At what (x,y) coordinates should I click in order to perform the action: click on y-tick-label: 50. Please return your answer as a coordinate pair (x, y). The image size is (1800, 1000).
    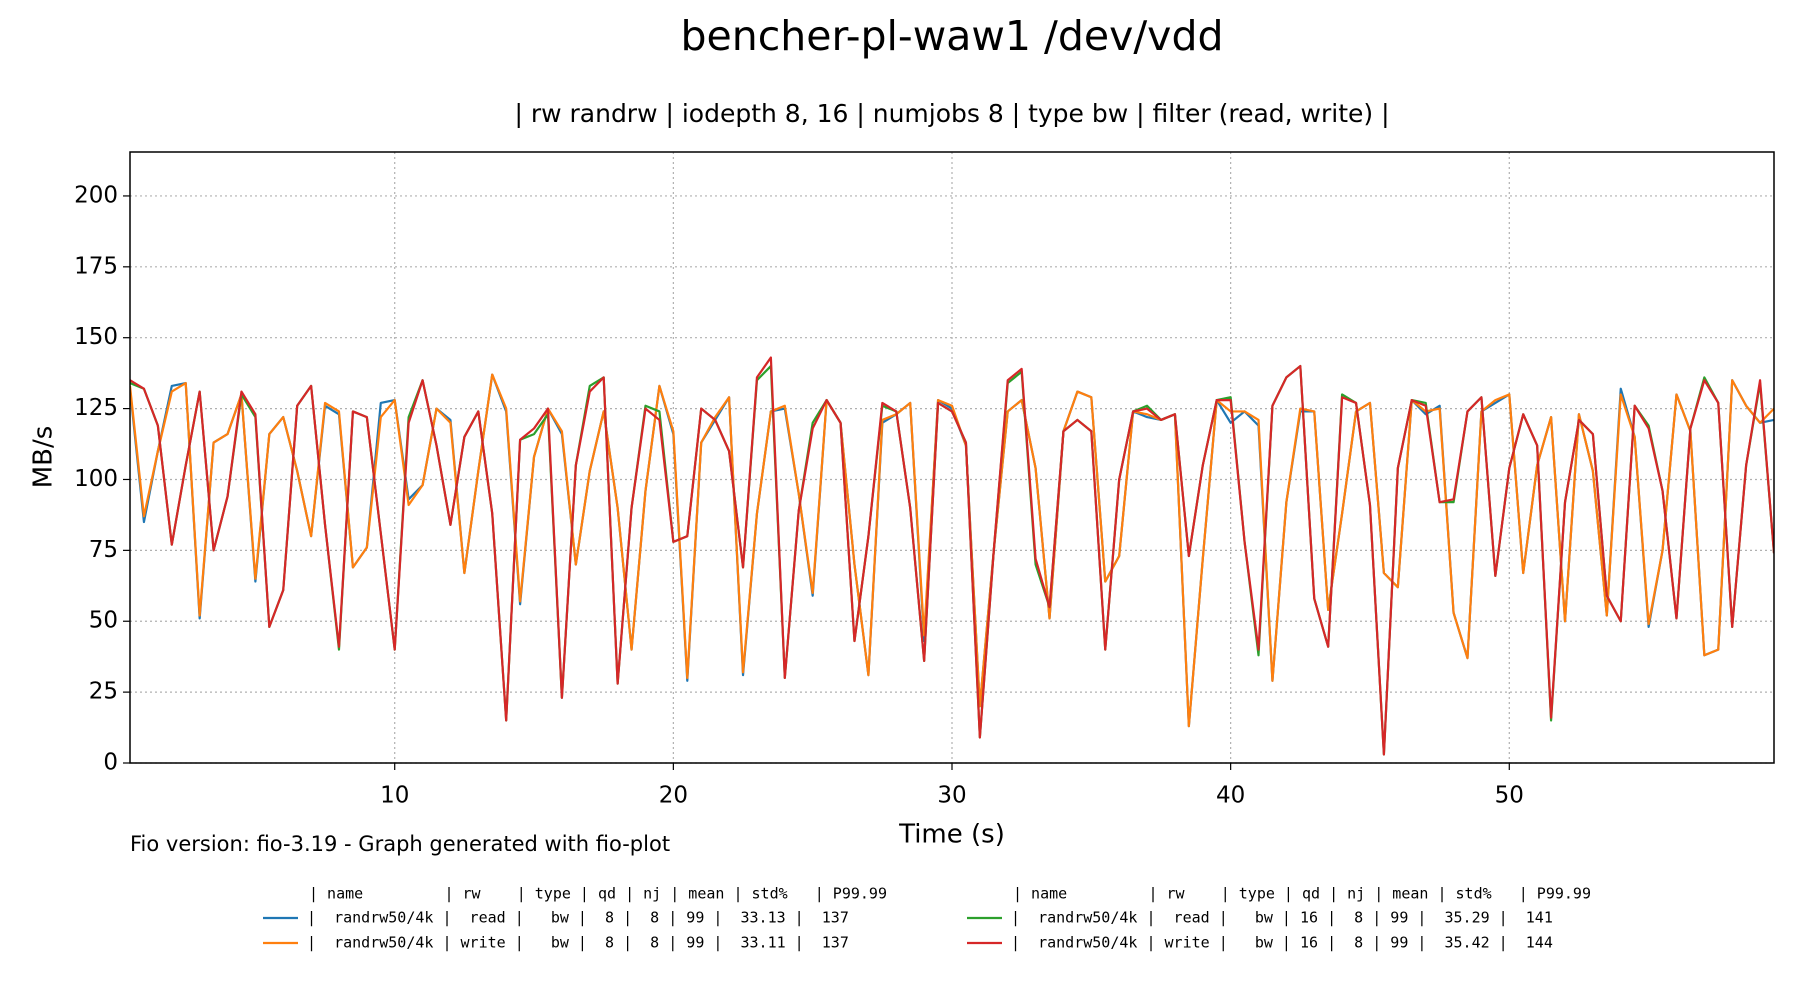
    Looking at the image, I should click on (103, 621).